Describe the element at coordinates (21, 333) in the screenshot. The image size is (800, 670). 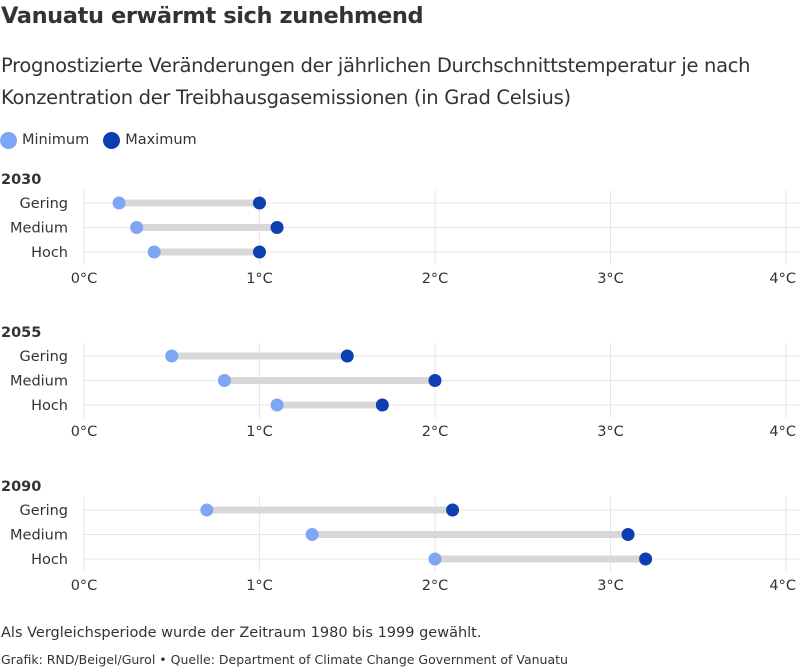
I see `panel-title: 2055` at that location.